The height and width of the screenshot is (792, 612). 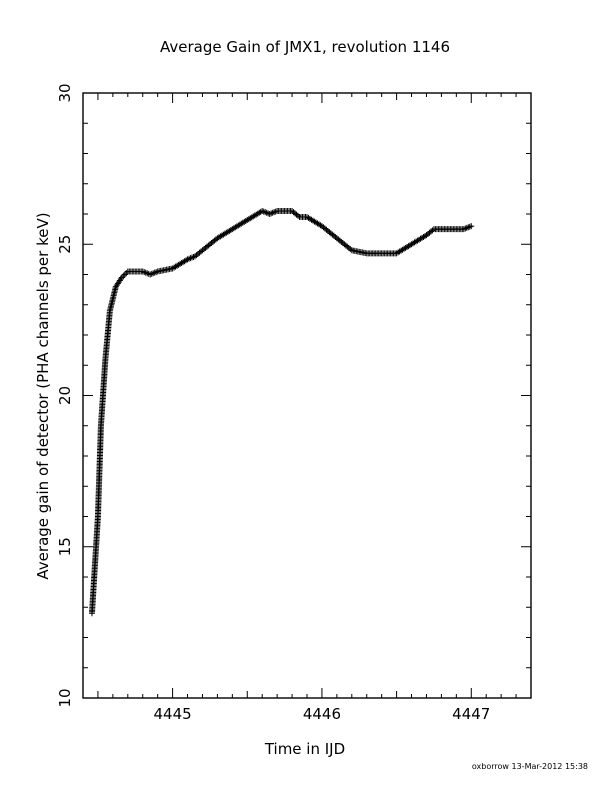 I want to click on x-tick-label: 4445, so click(x=173, y=714).